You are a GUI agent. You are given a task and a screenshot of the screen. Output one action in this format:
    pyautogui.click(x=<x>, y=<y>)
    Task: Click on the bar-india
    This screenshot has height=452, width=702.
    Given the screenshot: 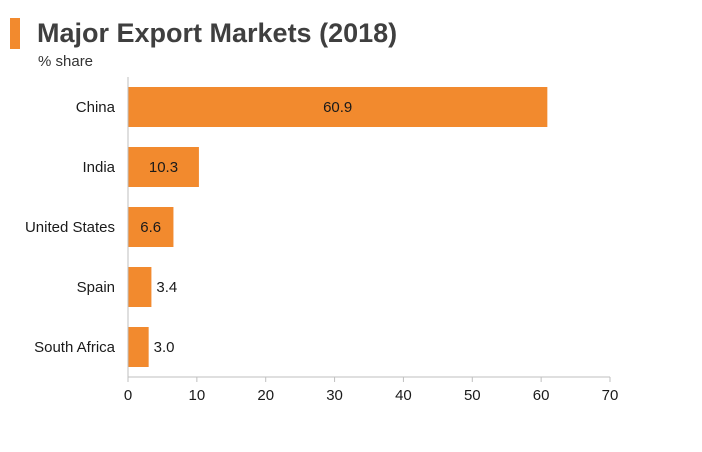 What is the action you would take?
    pyautogui.click(x=163, y=167)
    